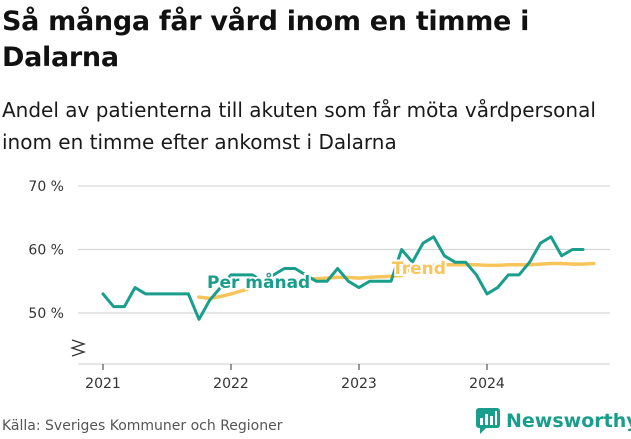  Describe the element at coordinates (258, 282) in the screenshot. I see `series-label-per-manad: Per månad` at that location.